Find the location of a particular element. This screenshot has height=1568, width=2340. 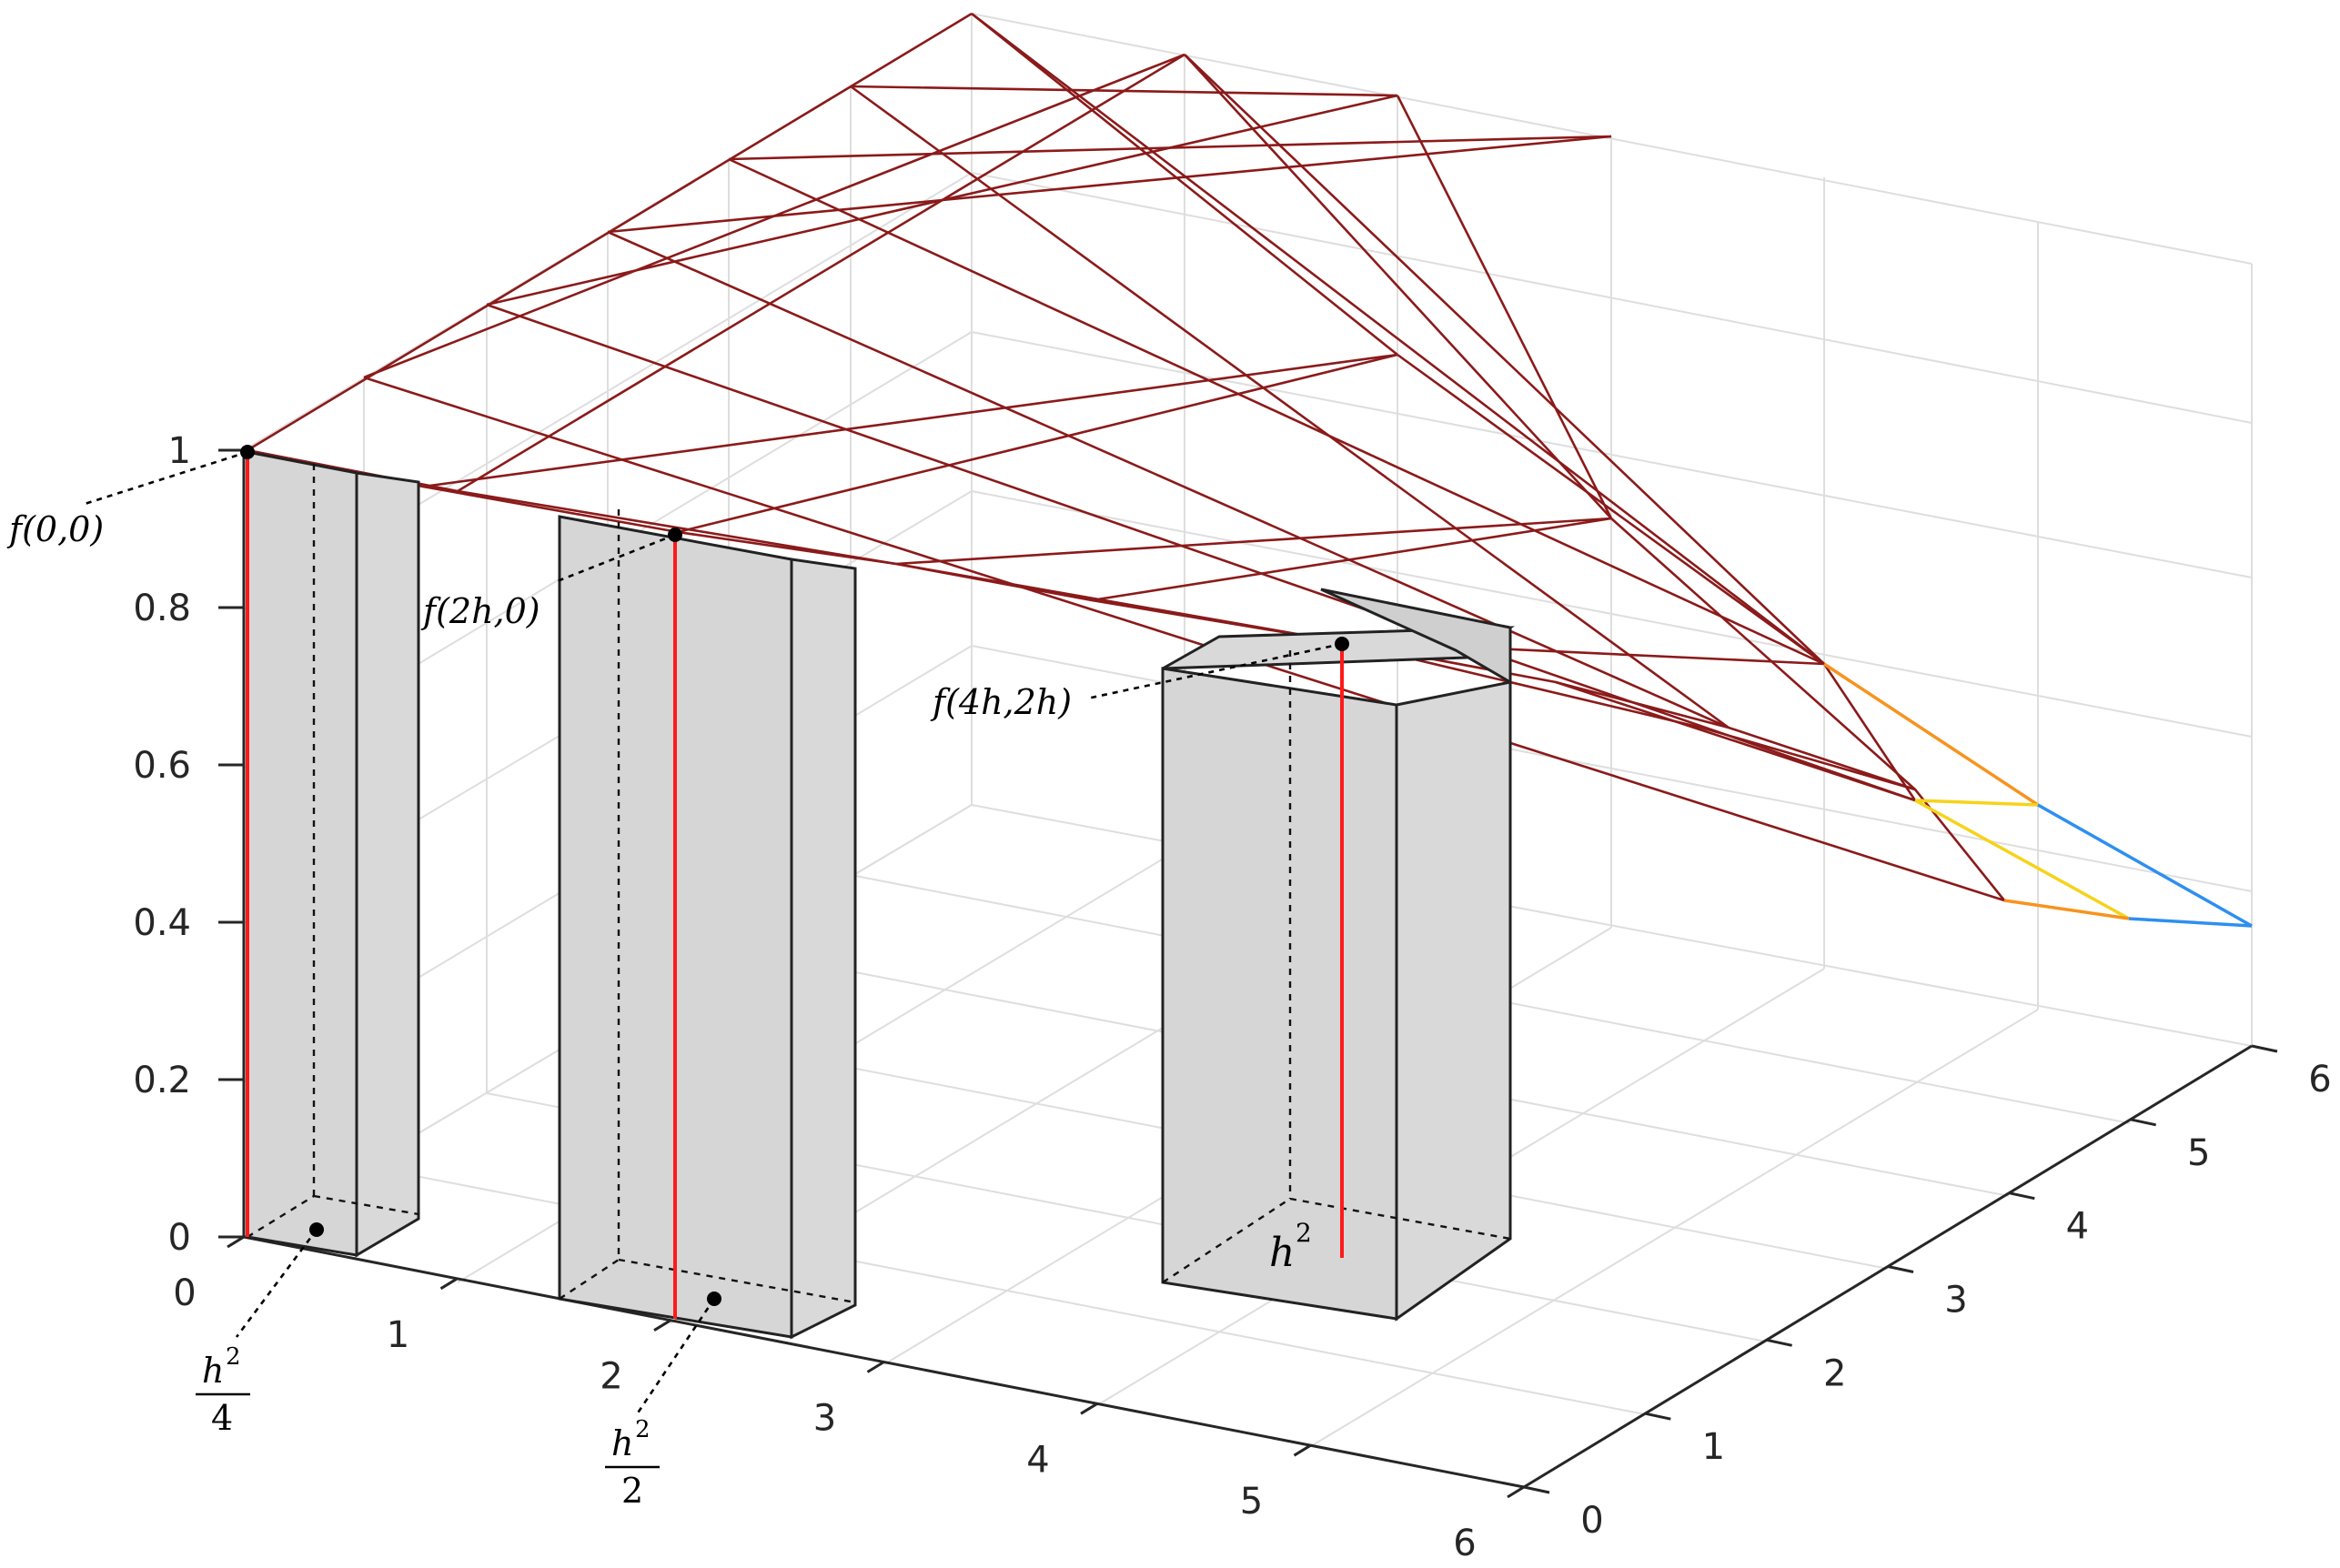

x-tick-label: 2 is located at coordinates (611, 1377).